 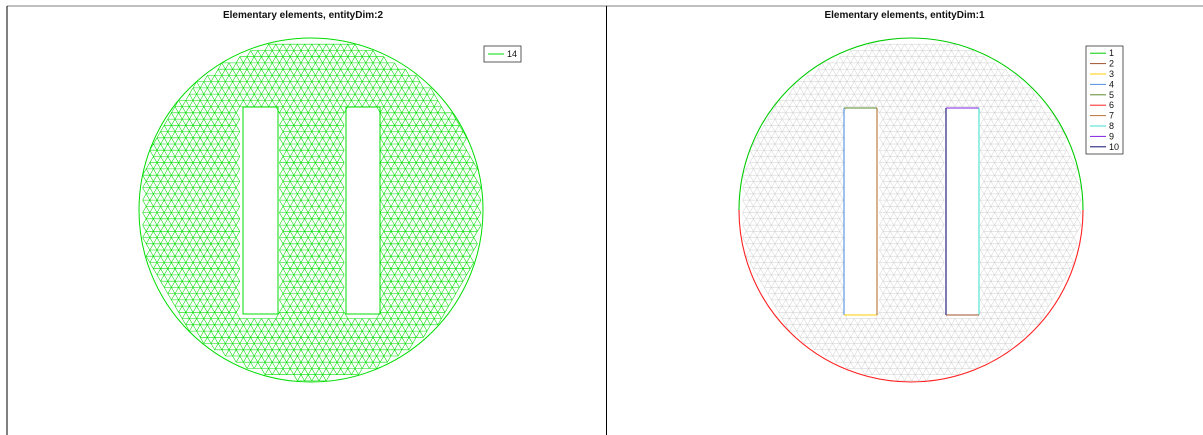 What do you see at coordinates (303, 15) in the screenshot?
I see `chart-title: Elementary elements, entityDim:2` at bounding box center [303, 15].